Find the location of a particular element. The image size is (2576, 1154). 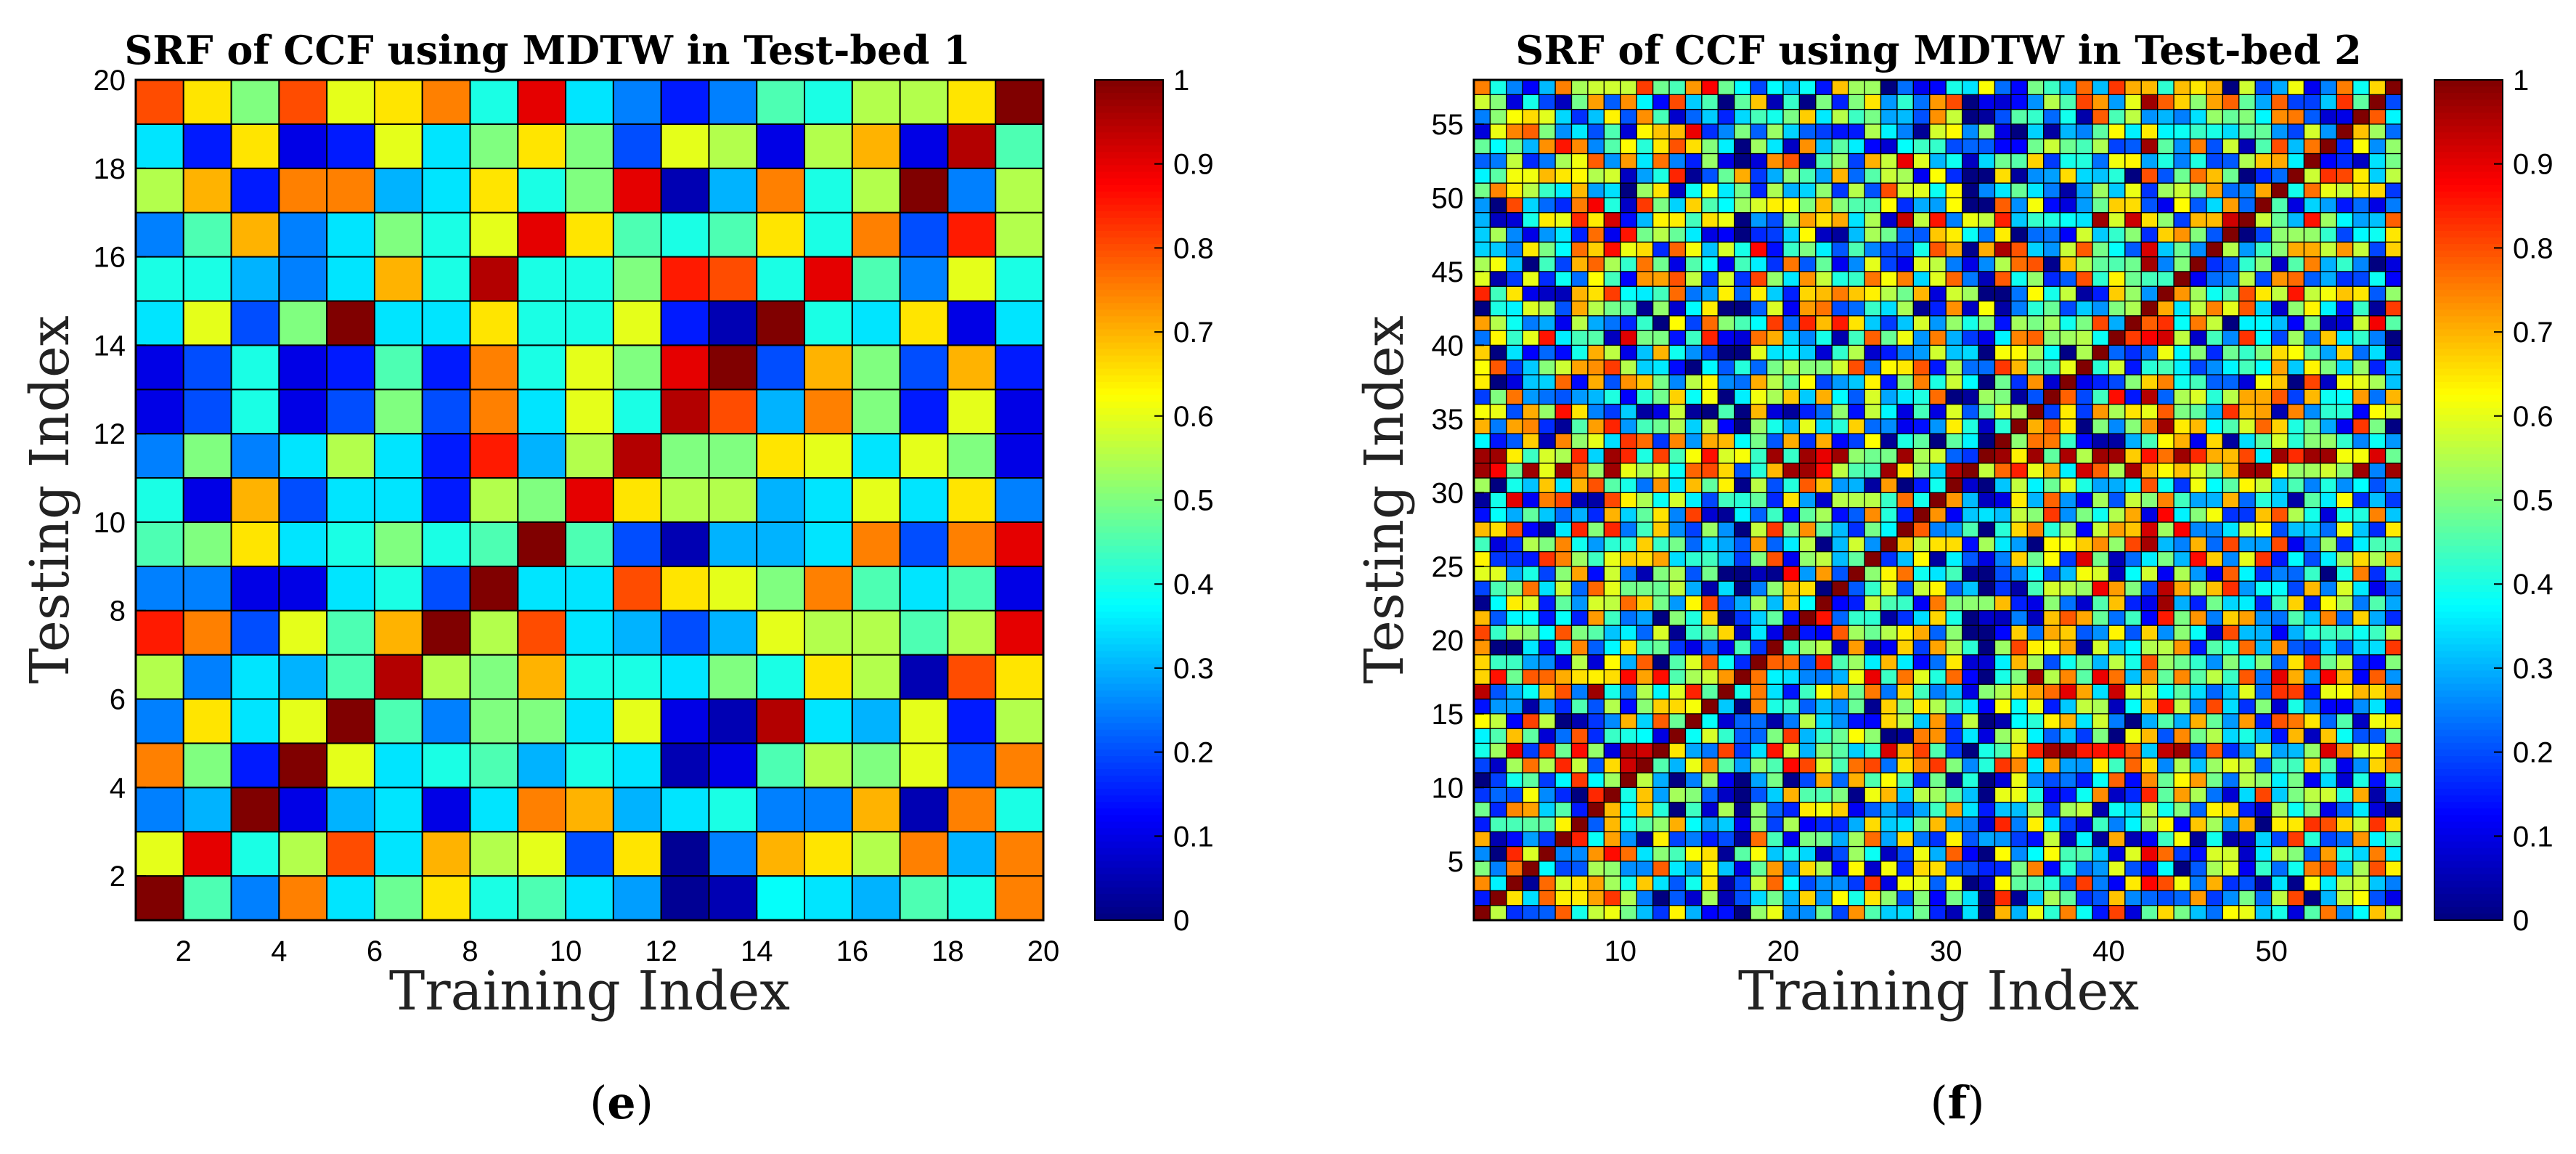

chart-e-panel-close: ) is located at coordinates (644, 1102).